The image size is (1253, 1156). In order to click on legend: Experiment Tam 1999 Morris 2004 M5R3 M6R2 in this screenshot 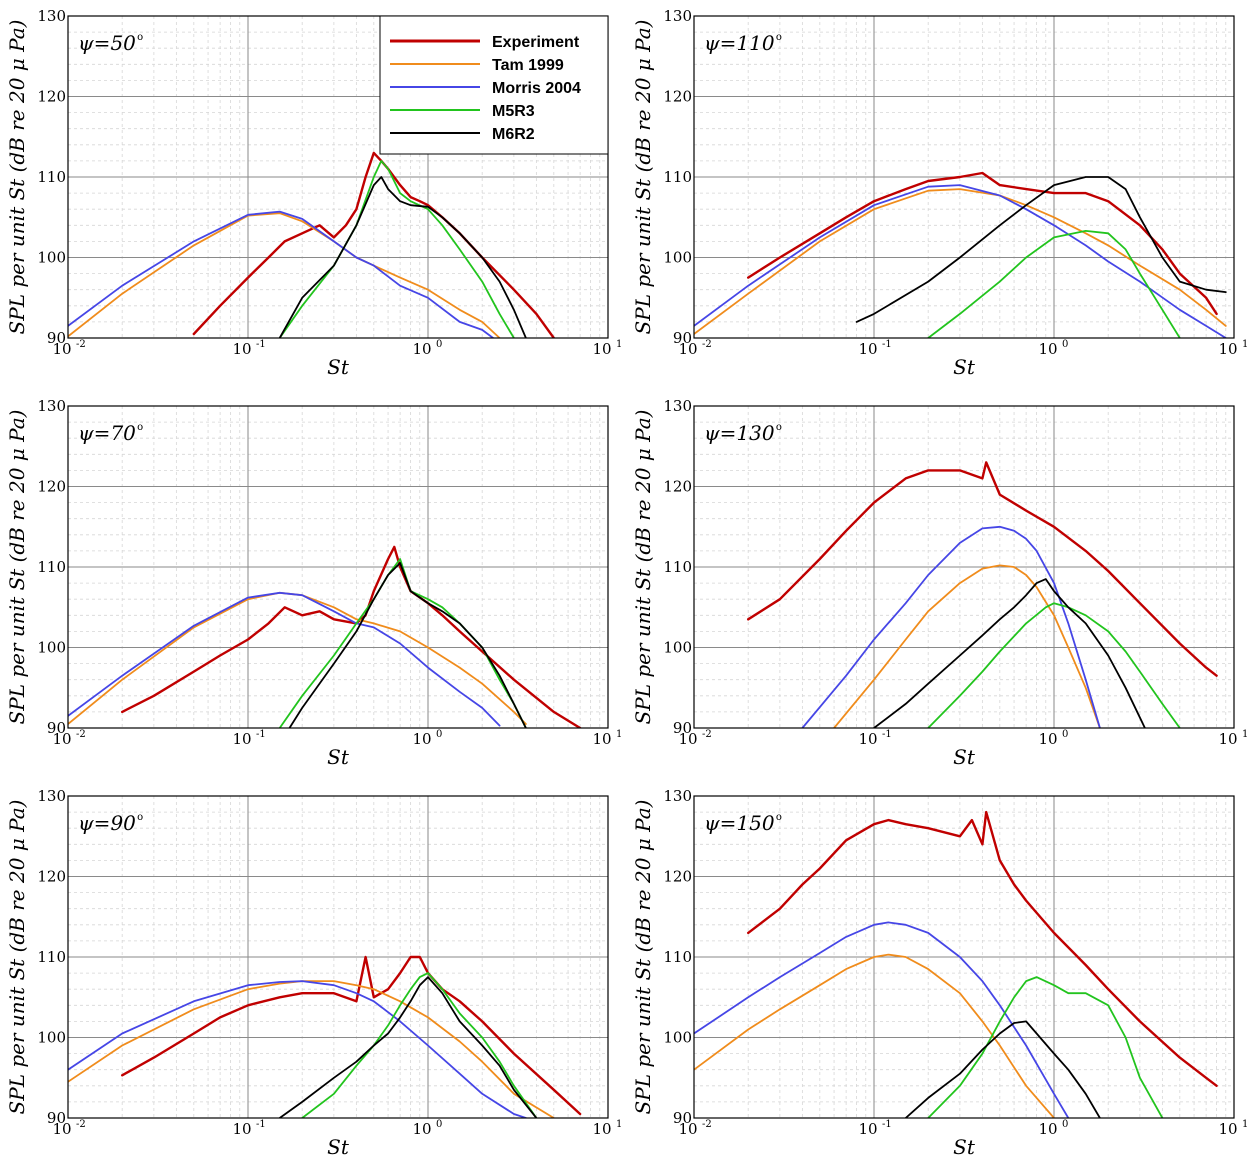, I will do `click(494, 85)`.